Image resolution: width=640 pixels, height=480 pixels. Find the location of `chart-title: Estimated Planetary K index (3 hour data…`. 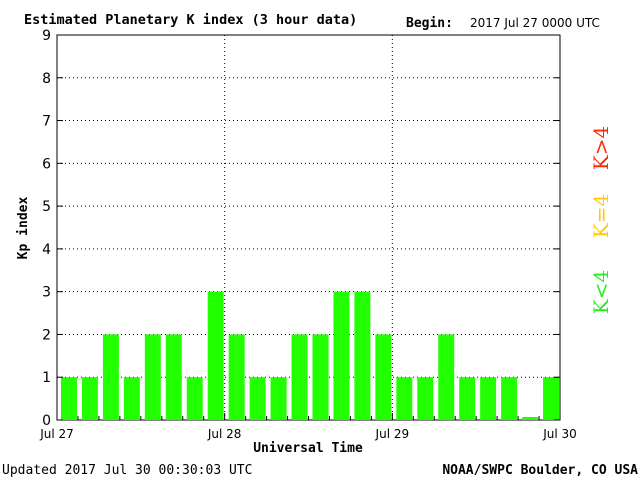

chart-title: Estimated Planetary K index (3 hour data… is located at coordinates (190, 20).